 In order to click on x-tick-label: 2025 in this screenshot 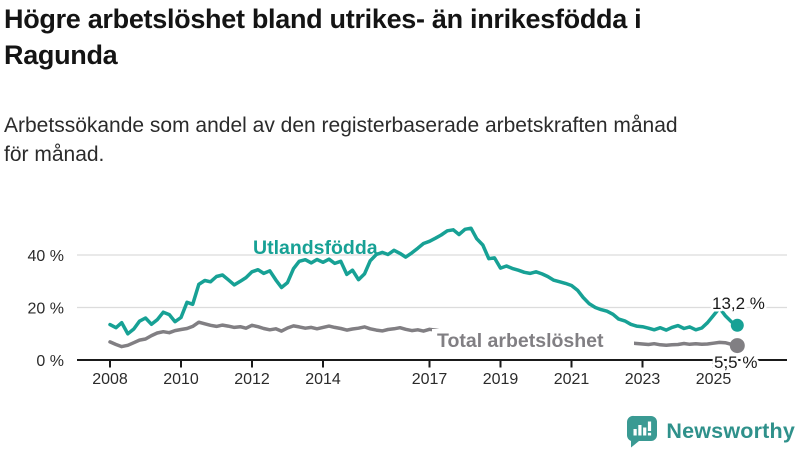, I will do `click(714, 379)`.